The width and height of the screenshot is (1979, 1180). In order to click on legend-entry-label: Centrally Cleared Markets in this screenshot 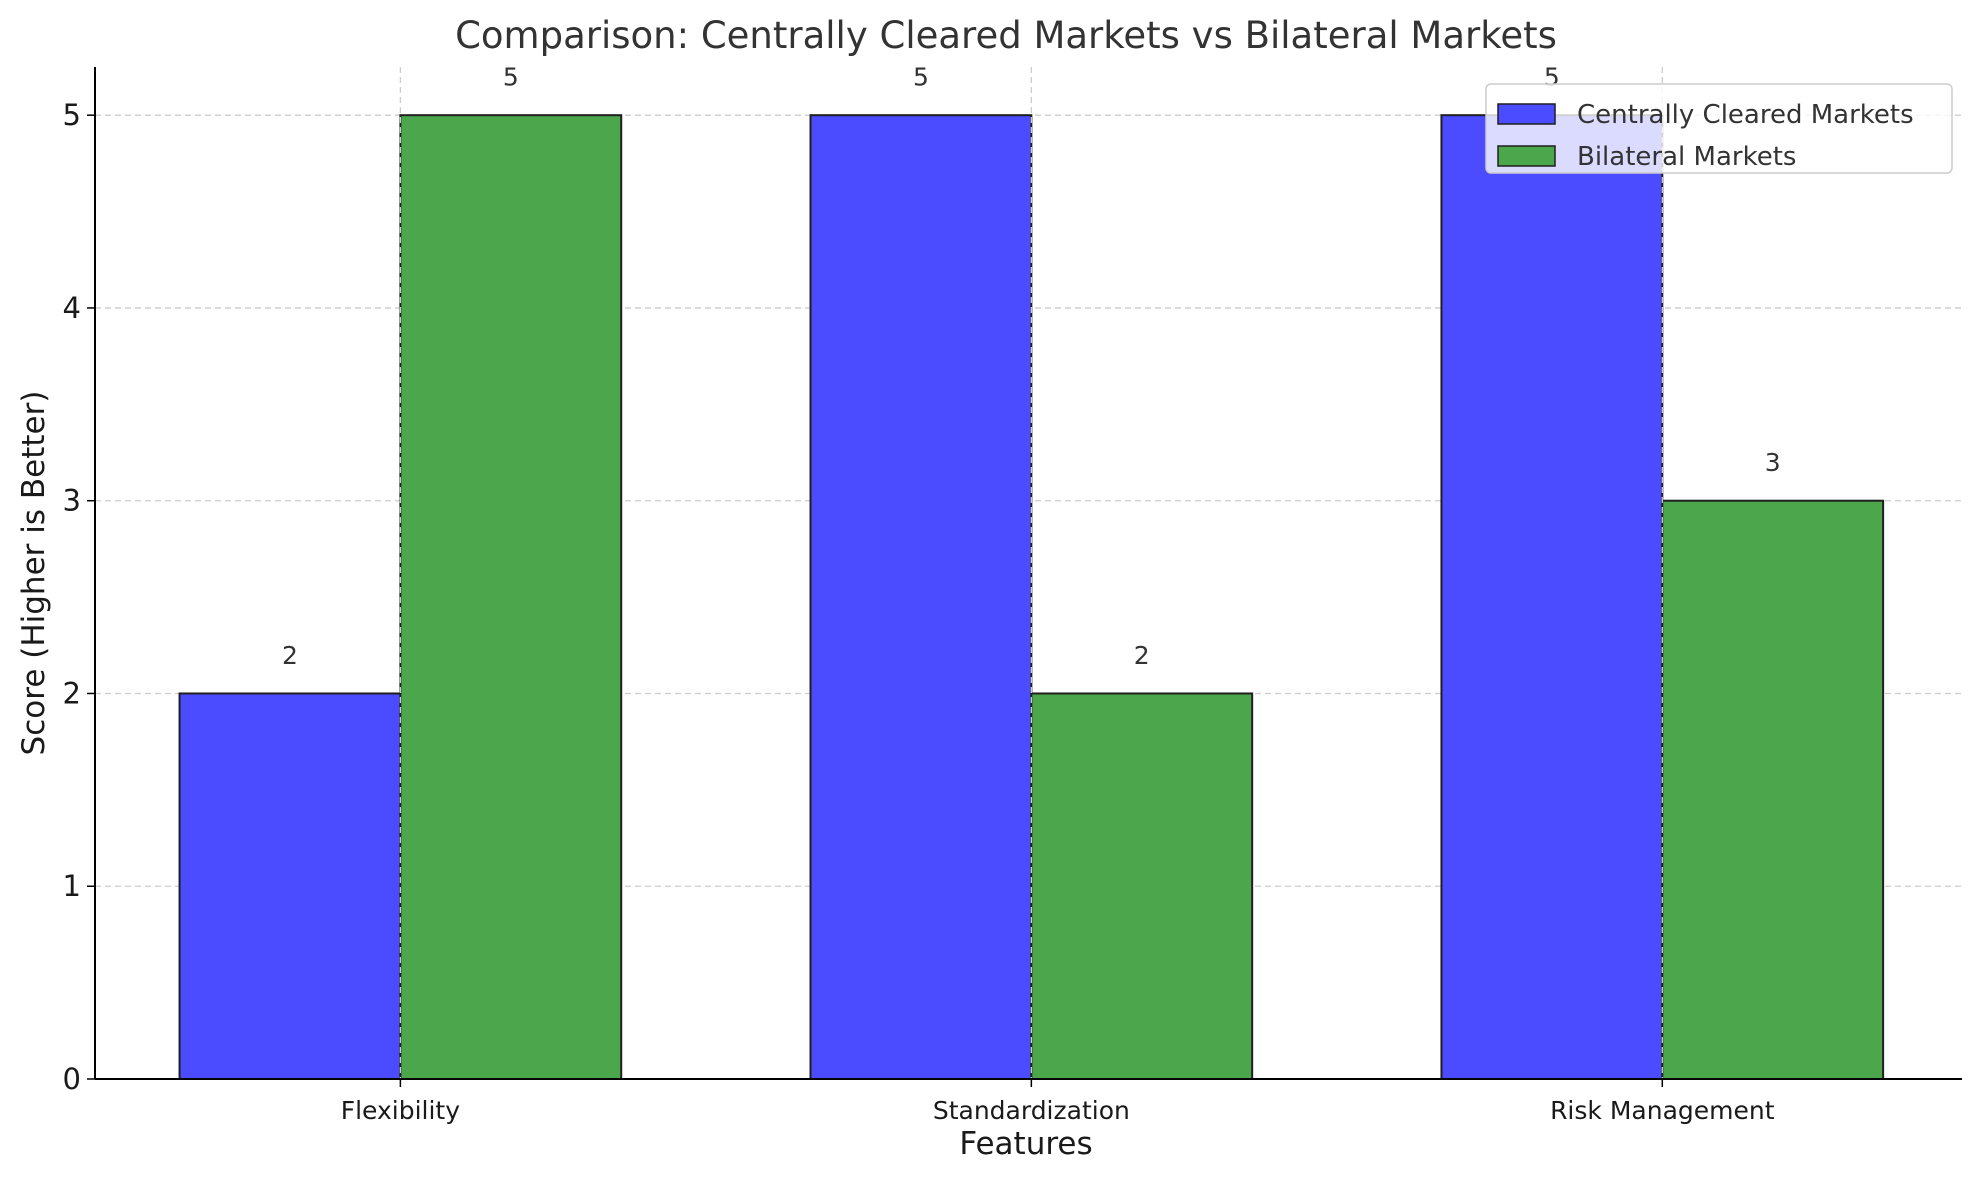, I will do `click(1745, 115)`.